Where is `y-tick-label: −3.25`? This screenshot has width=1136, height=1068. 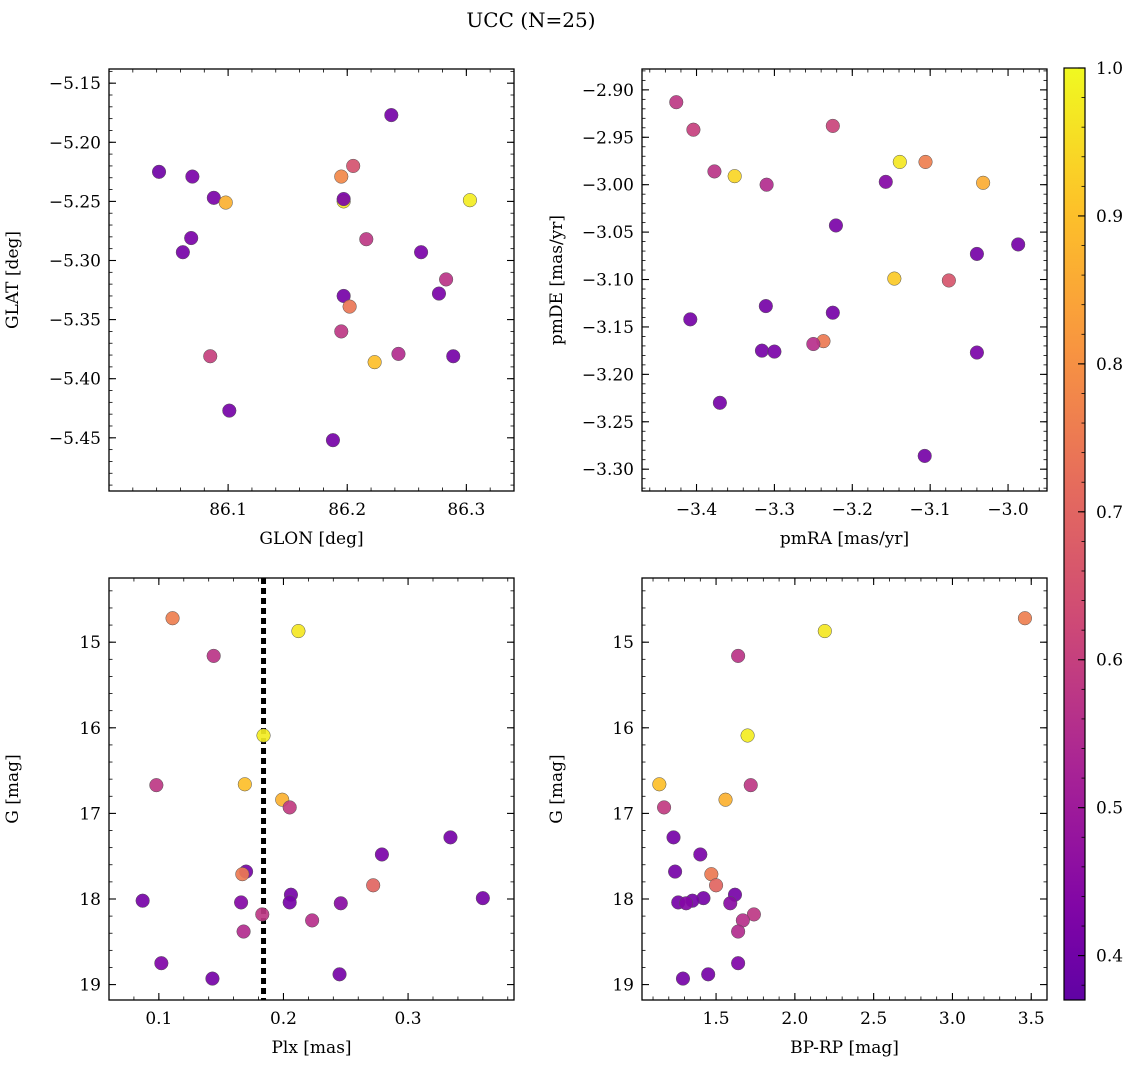 y-tick-label: −3.25 is located at coordinates (608, 423).